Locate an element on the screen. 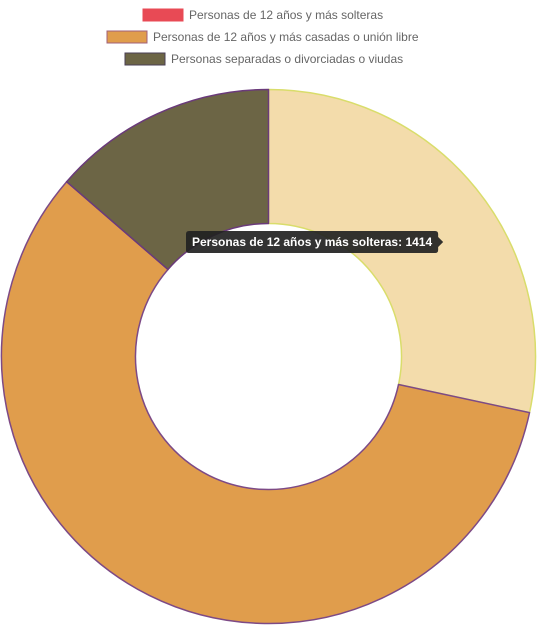 The width and height of the screenshot is (537, 641). tooltip-text: Personas de 12 años y más solteras: 1414 is located at coordinates (312, 242).